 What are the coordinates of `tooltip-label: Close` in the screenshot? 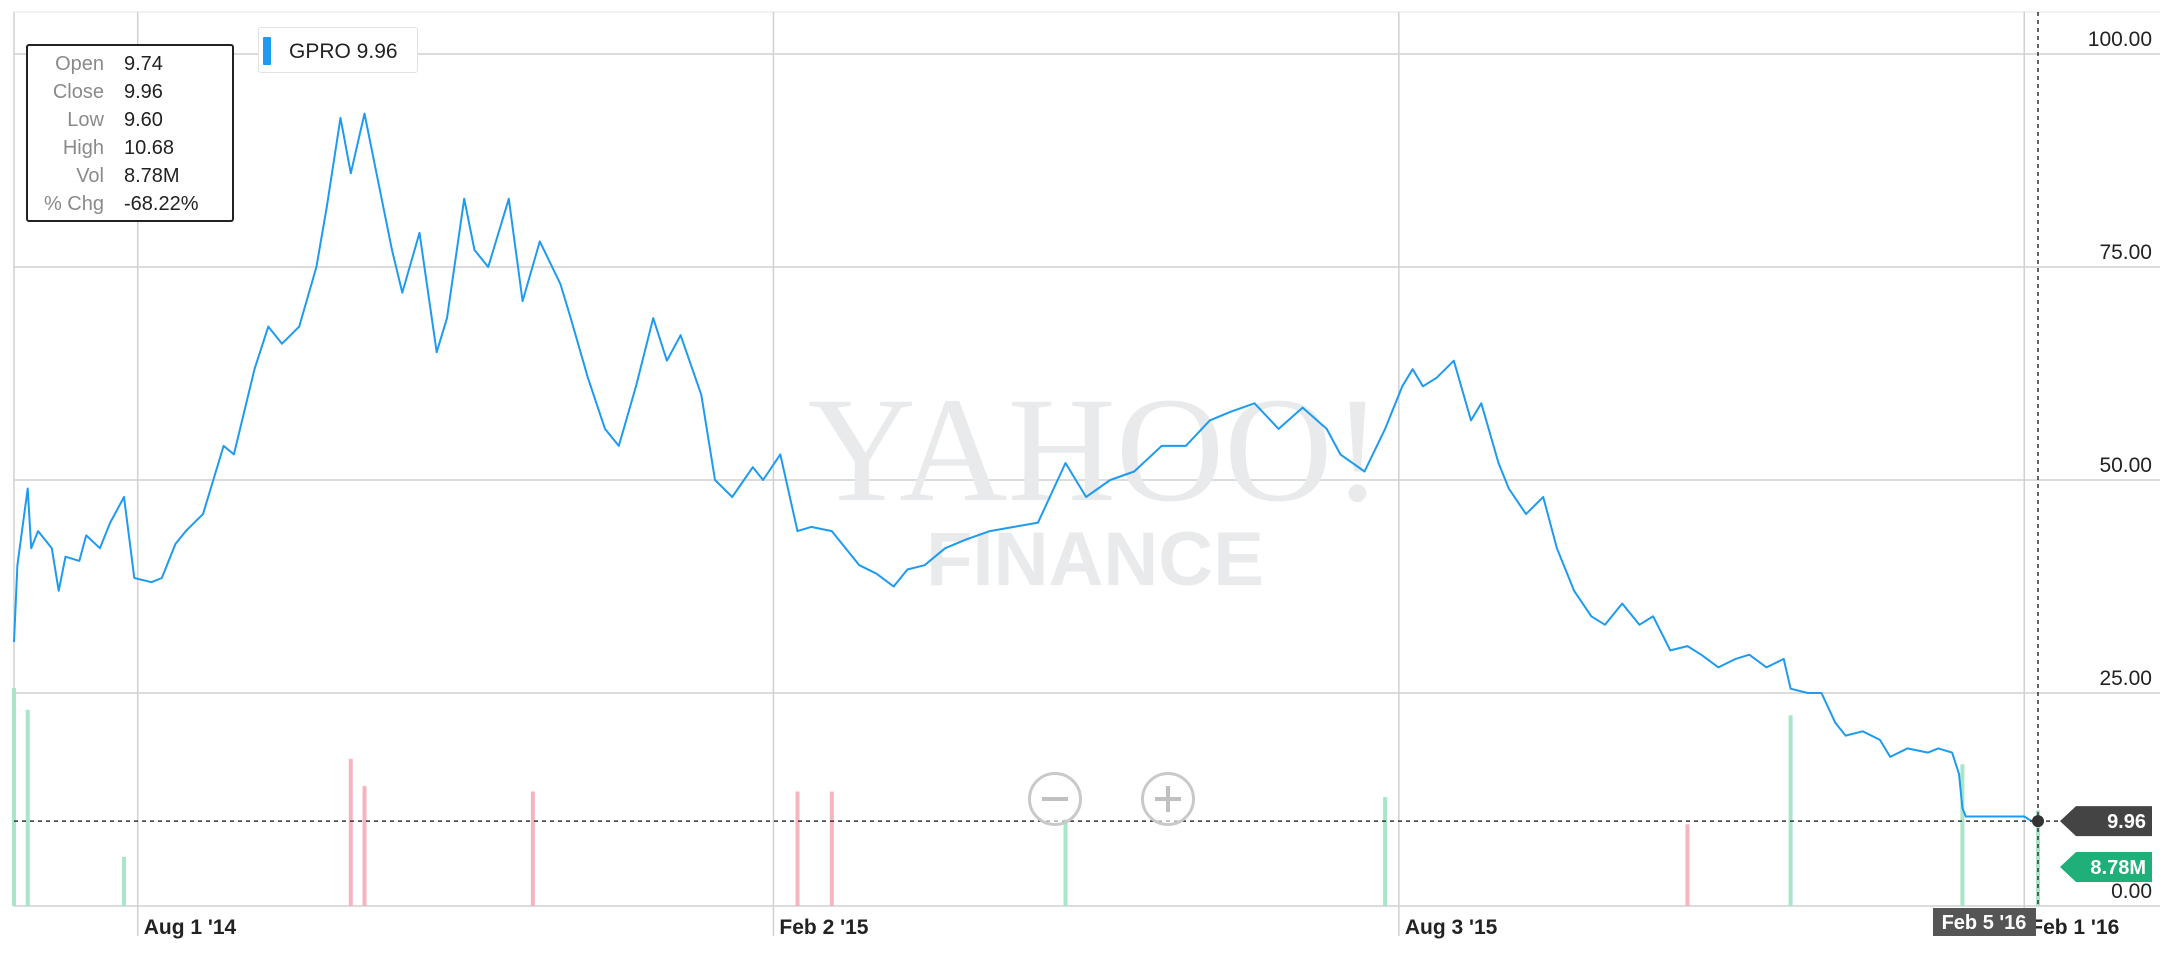 It's located at (78, 92).